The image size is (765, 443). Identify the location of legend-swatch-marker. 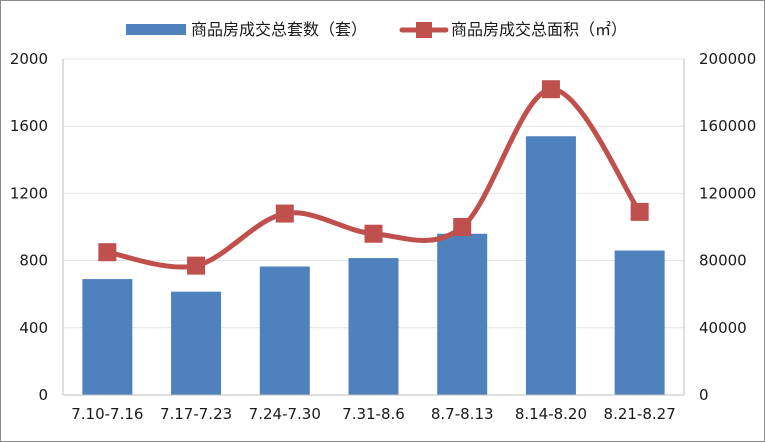
(424, 30).